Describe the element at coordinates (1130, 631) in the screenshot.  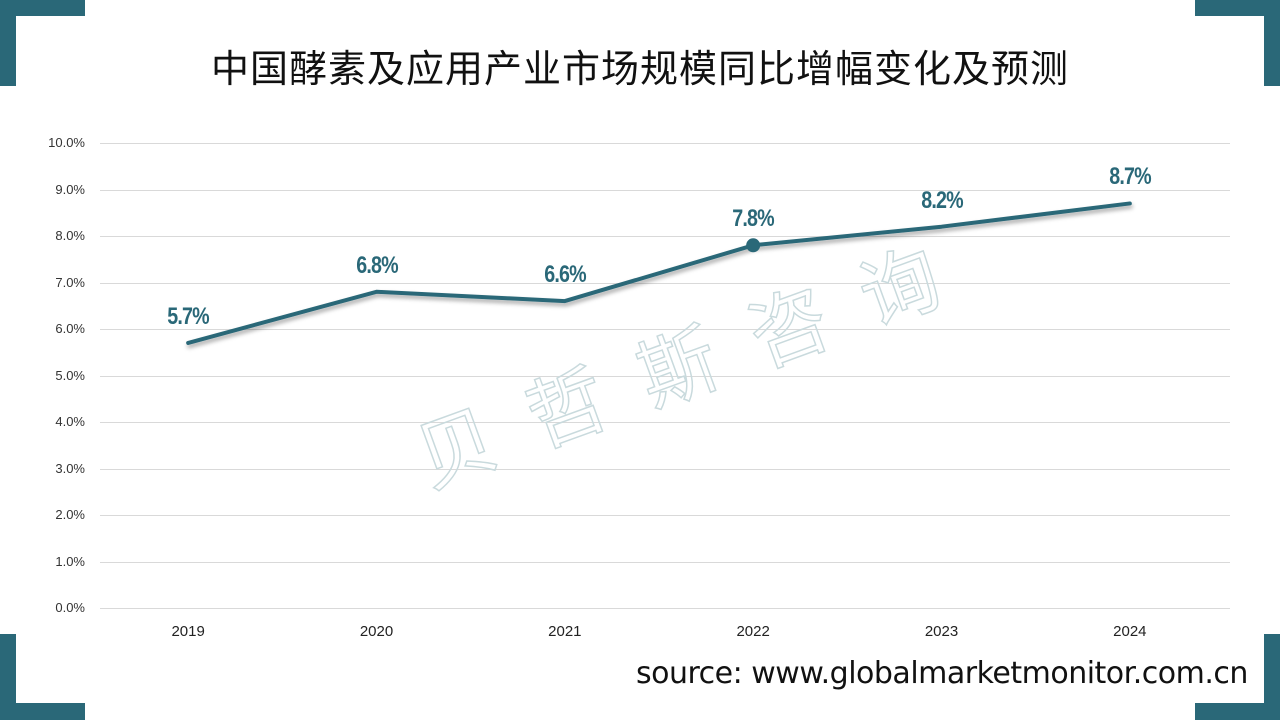
I see `x-tick-label: 2024` at that location.